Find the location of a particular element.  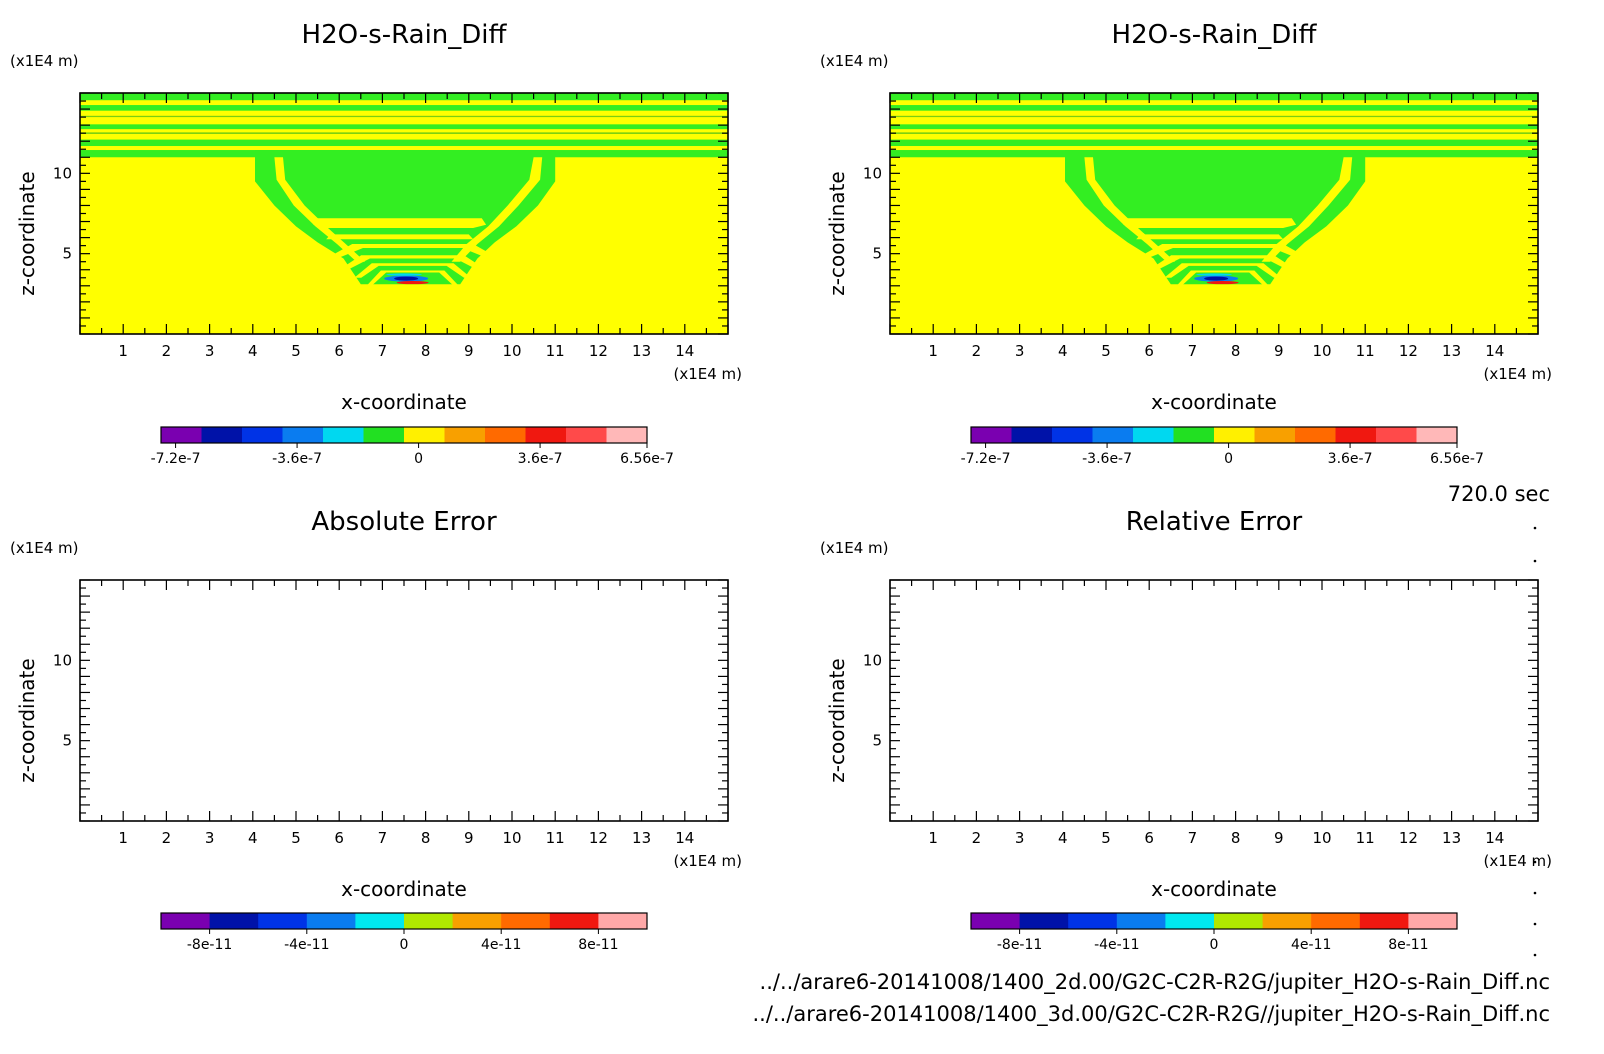

colorbar-label: -4e-11 is located at coordinates (306, 945).